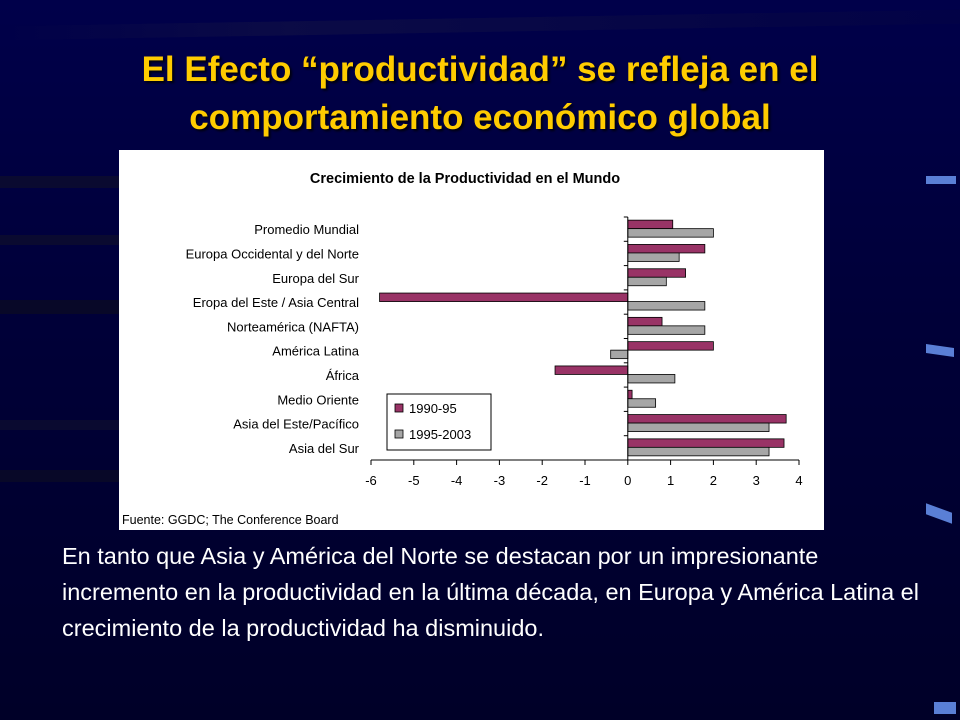 The width and height of the screenshot is (960, 720). I want to click on legend-label: 1990-95, so click(433, 408).